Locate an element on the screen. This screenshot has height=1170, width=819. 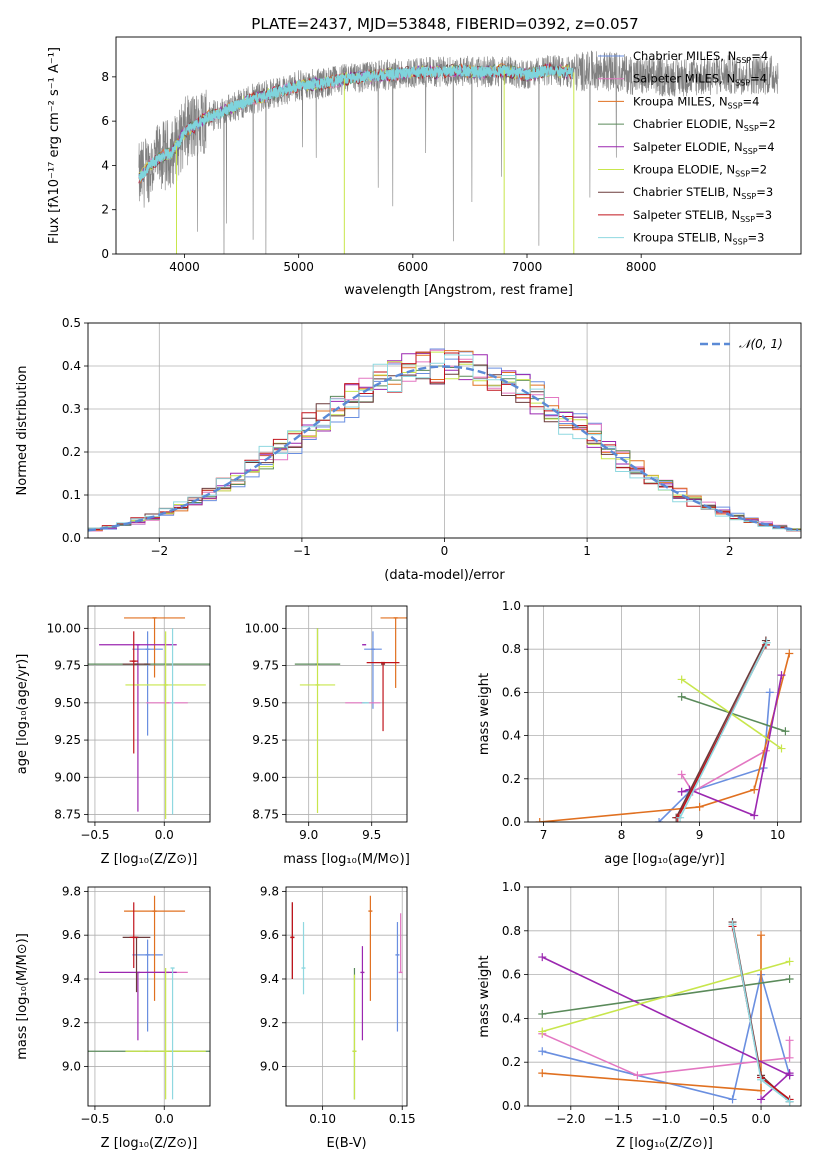
legend-label-text: Salpeter ELODIE, N is located at coordinates (688, 147).